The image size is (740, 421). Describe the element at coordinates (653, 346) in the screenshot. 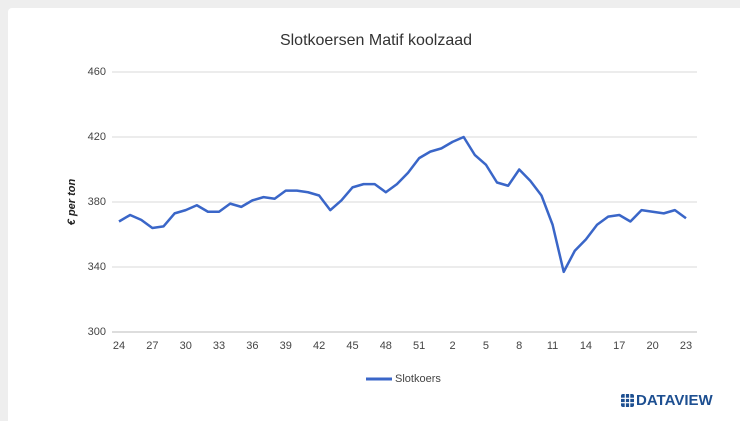

I see `x-tick-label: 20` at that location.